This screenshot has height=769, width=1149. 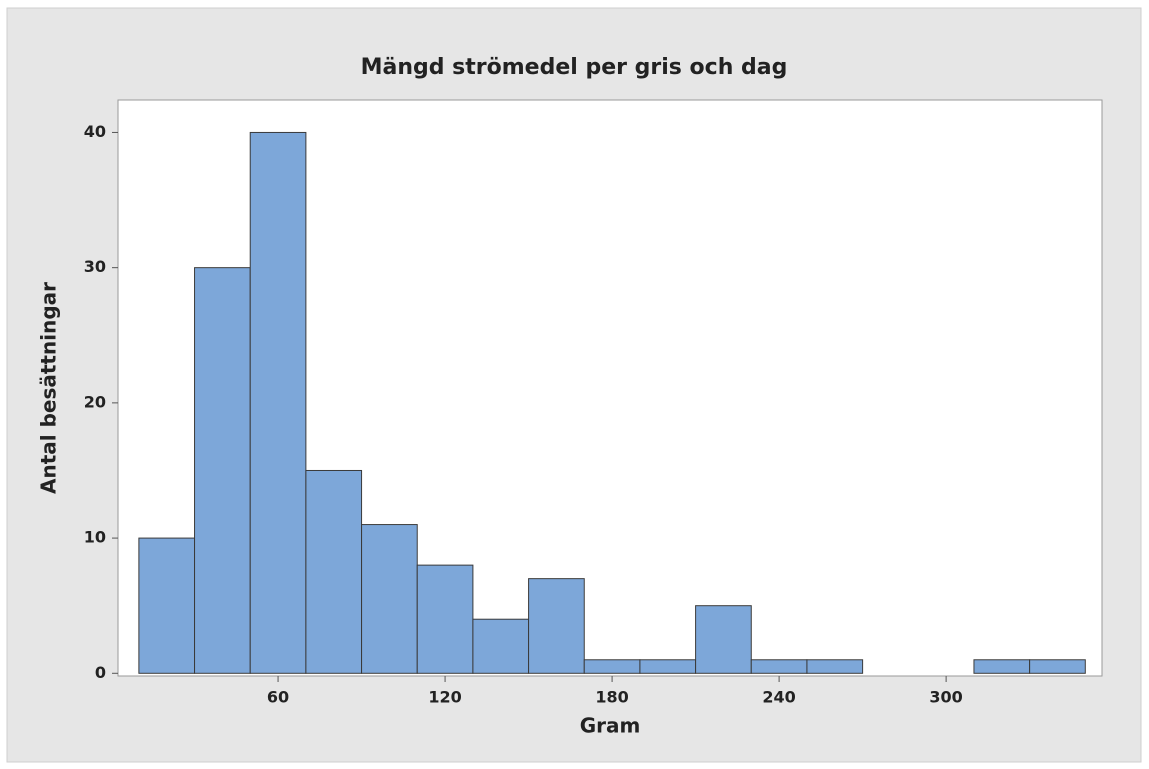 I want to click on x-axis-label: Gram, so click(x=610, y=726).